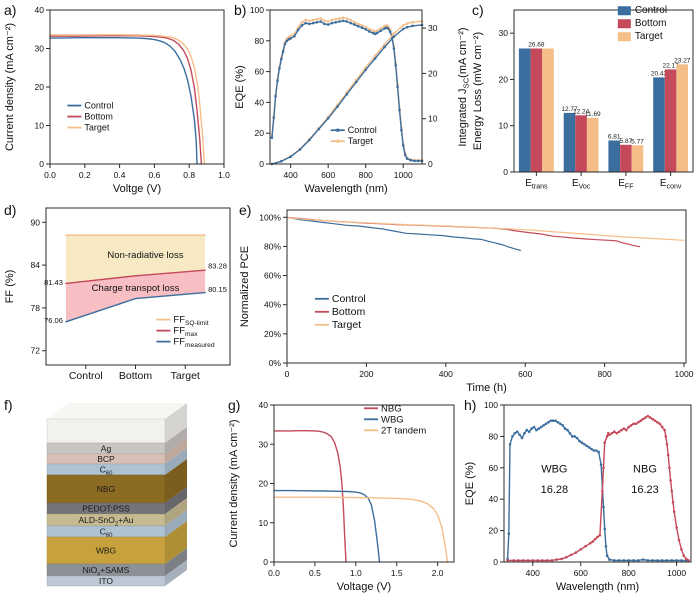 This screenshot has height=600, width=700. What do you see at coordinates (446, 374) in the screenshot?
I see `svg-text: 400` at bounding box center [446, 374].